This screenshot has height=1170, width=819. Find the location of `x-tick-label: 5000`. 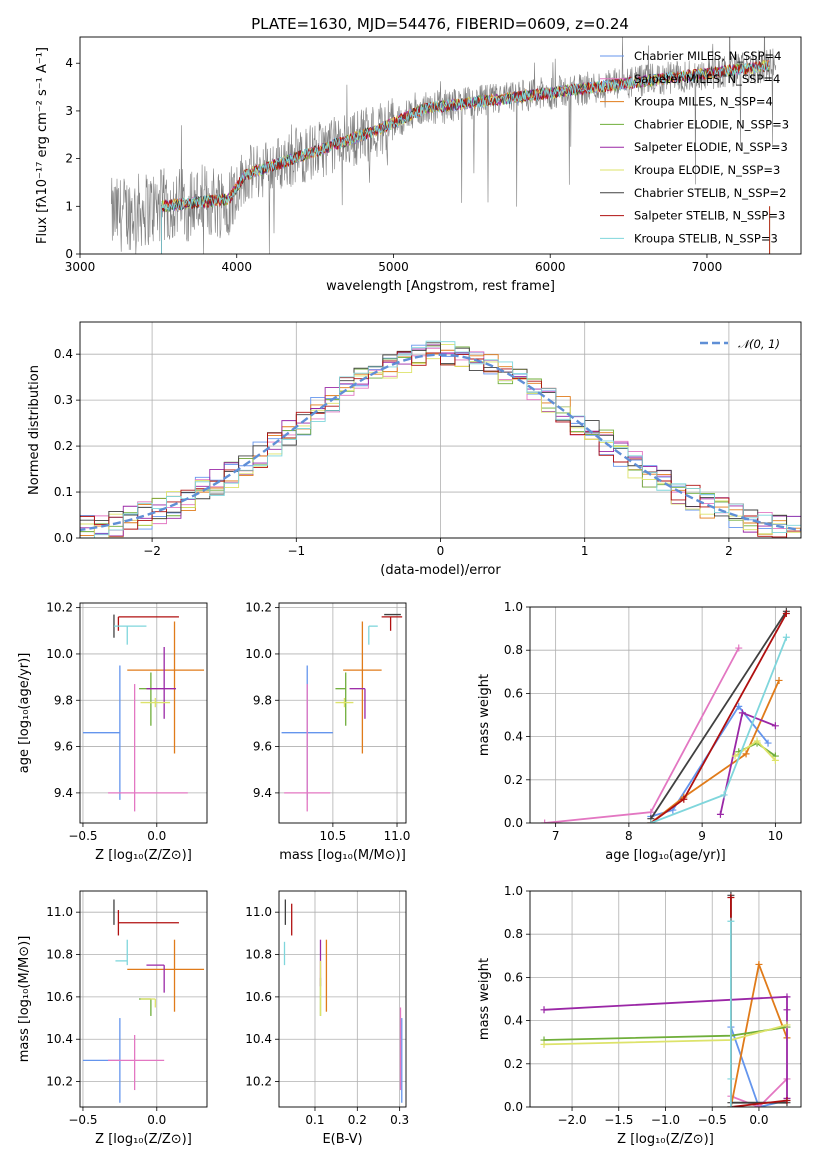

x-tick-label: 5000 is located at coordinates (393, 267).